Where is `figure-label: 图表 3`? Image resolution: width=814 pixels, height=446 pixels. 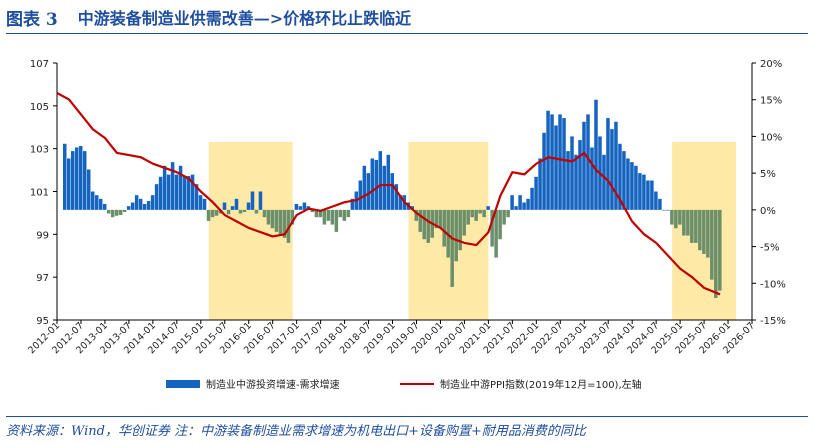
figure-label: 图表 3 is located at coordinates (32, 19).